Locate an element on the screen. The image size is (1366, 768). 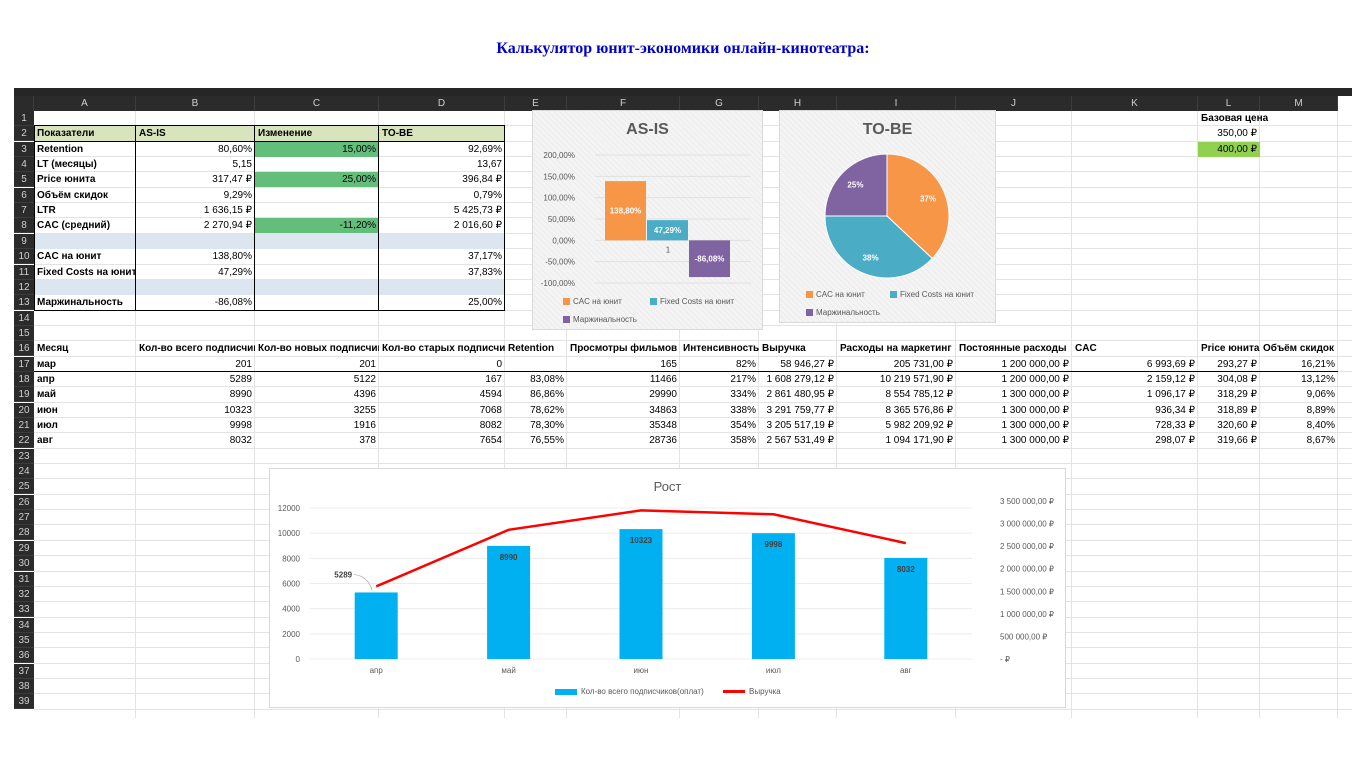
monthly-value-cell: 298,07 ₽ is located at coordinates (1175, 441).